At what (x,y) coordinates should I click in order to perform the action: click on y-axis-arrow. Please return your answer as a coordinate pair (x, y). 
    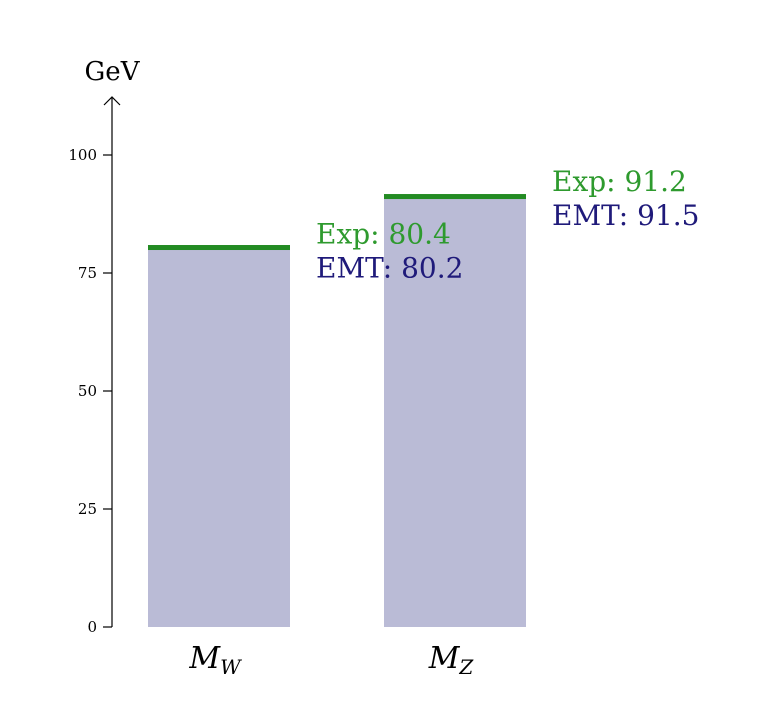
    Looking at the image, I should click on (112, 101).